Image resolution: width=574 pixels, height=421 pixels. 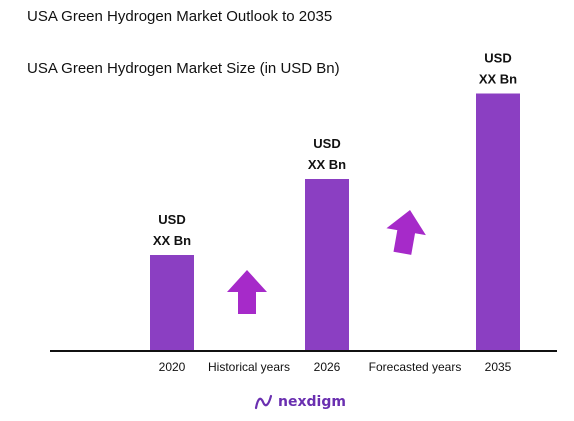 What do you see at coordinates (406, 232) in the screenshot?
I see `growth-arrow-forecast-icon` at bounding box center [406, 232].